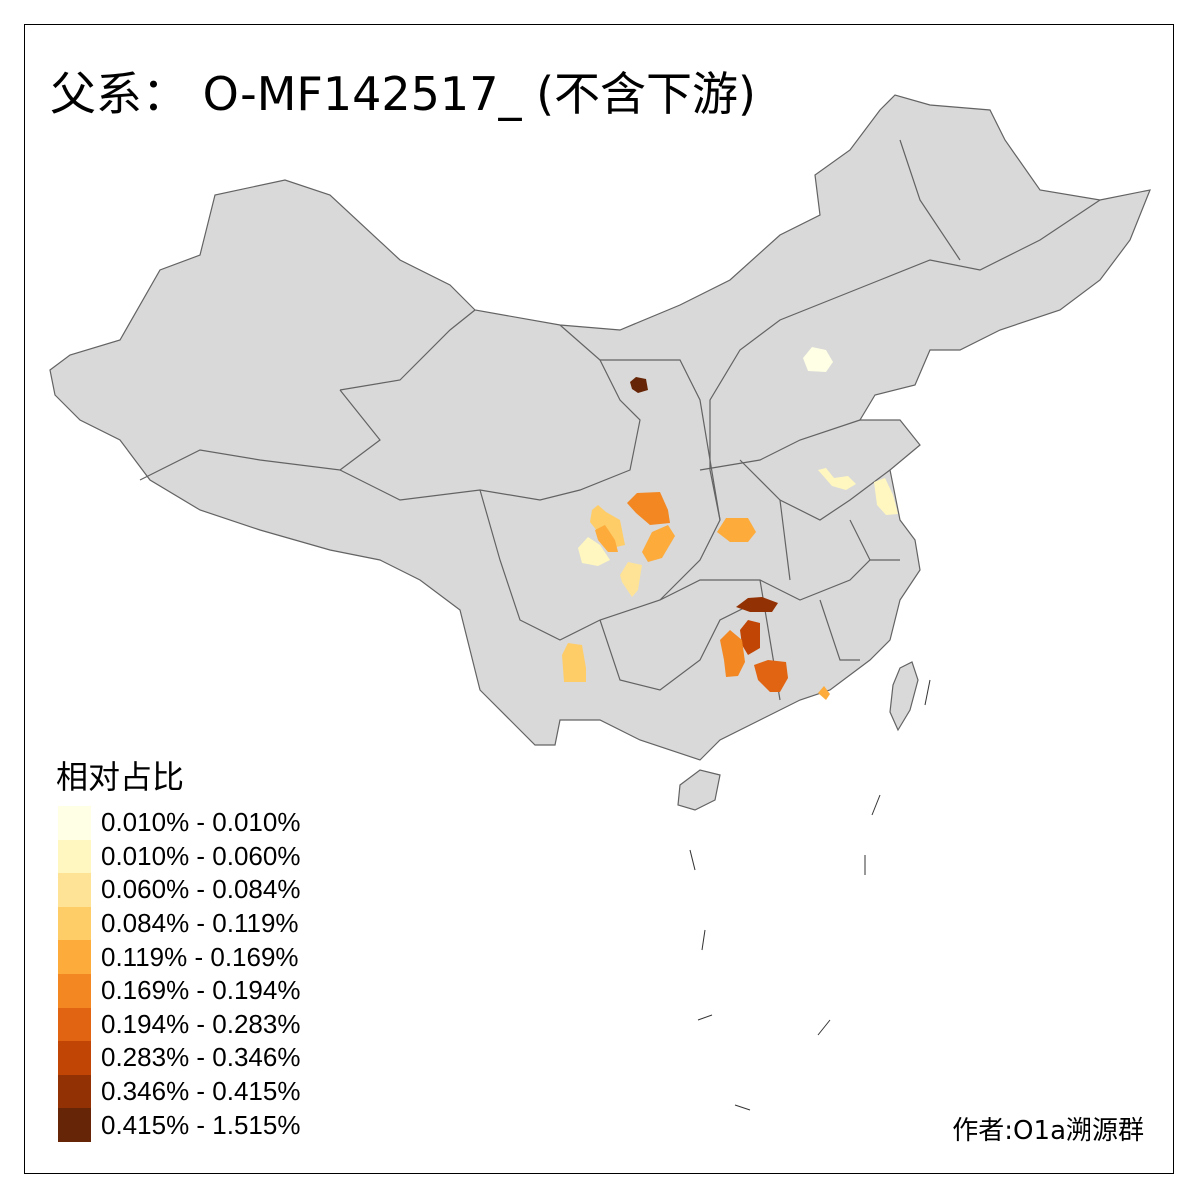  I want to click on legend-item: 0.346% - 0.415%, so click(179, 1091).